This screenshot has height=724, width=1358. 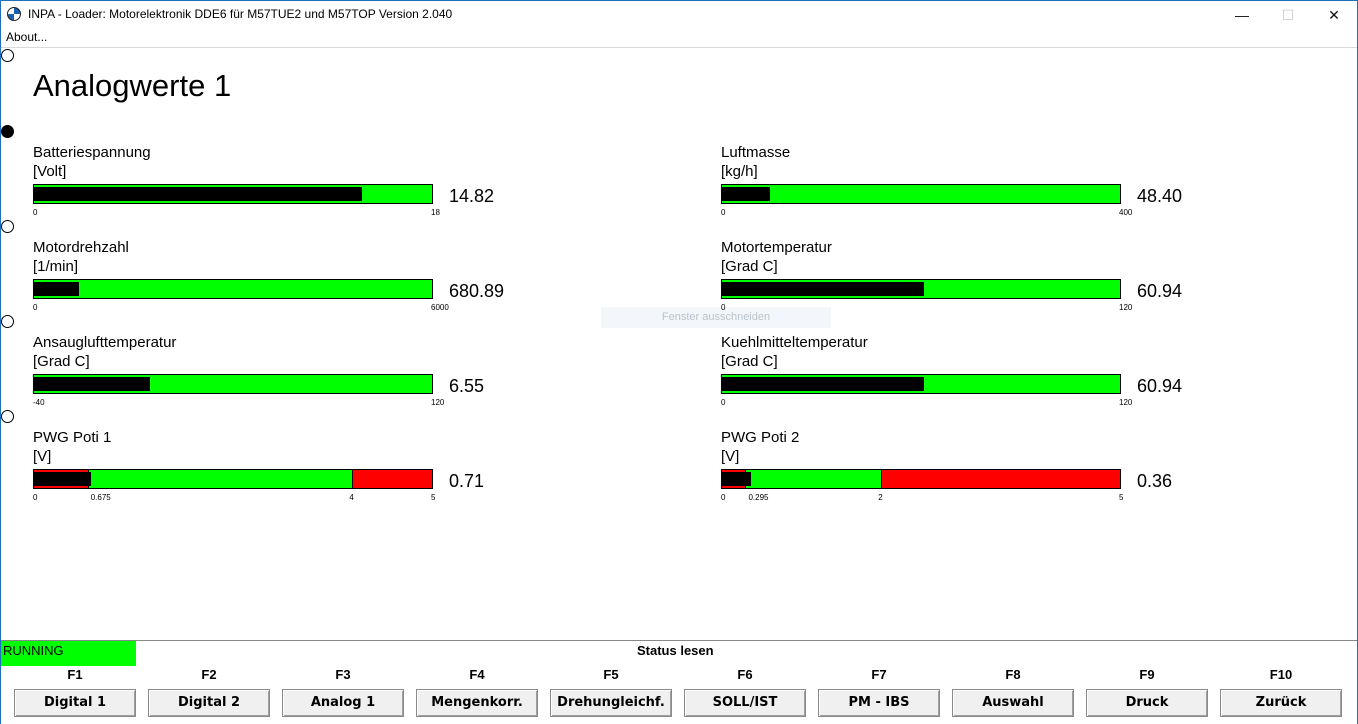 I want to click on gauge-name: Motordrehzahl, so click(x=81, y=247).